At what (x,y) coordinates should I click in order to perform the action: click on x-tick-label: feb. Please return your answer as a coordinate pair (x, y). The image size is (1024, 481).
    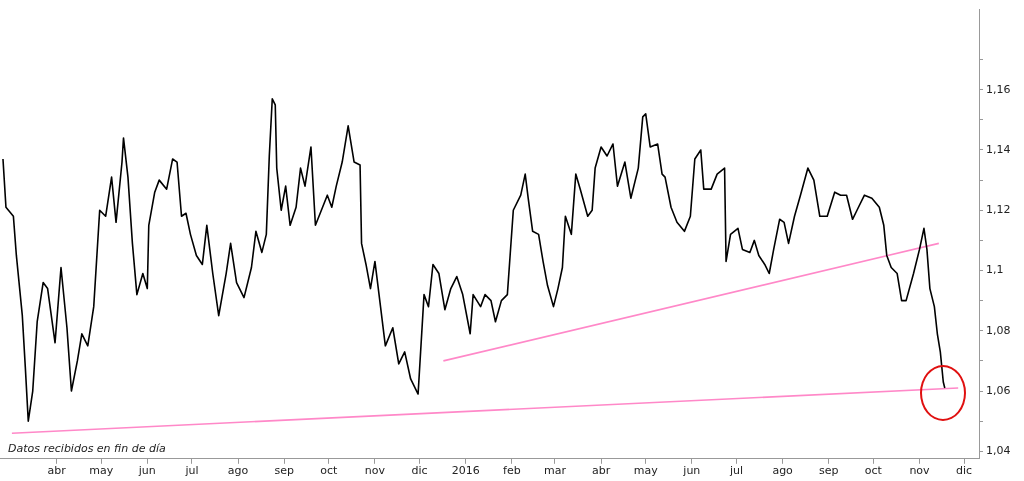
    Looking at the image, I should click on (512, 471).